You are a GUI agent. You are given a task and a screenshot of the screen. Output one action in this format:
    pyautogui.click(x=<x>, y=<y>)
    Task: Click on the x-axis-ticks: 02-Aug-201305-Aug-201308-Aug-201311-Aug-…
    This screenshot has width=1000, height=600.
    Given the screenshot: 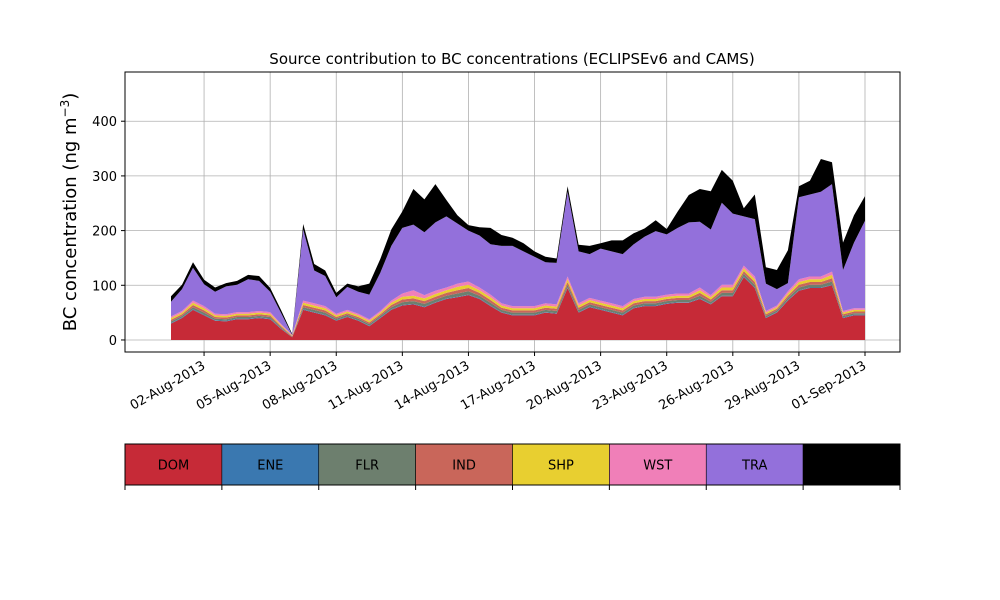 What is the action you would take?
    pyautogui.click(x=498, y=383)
    